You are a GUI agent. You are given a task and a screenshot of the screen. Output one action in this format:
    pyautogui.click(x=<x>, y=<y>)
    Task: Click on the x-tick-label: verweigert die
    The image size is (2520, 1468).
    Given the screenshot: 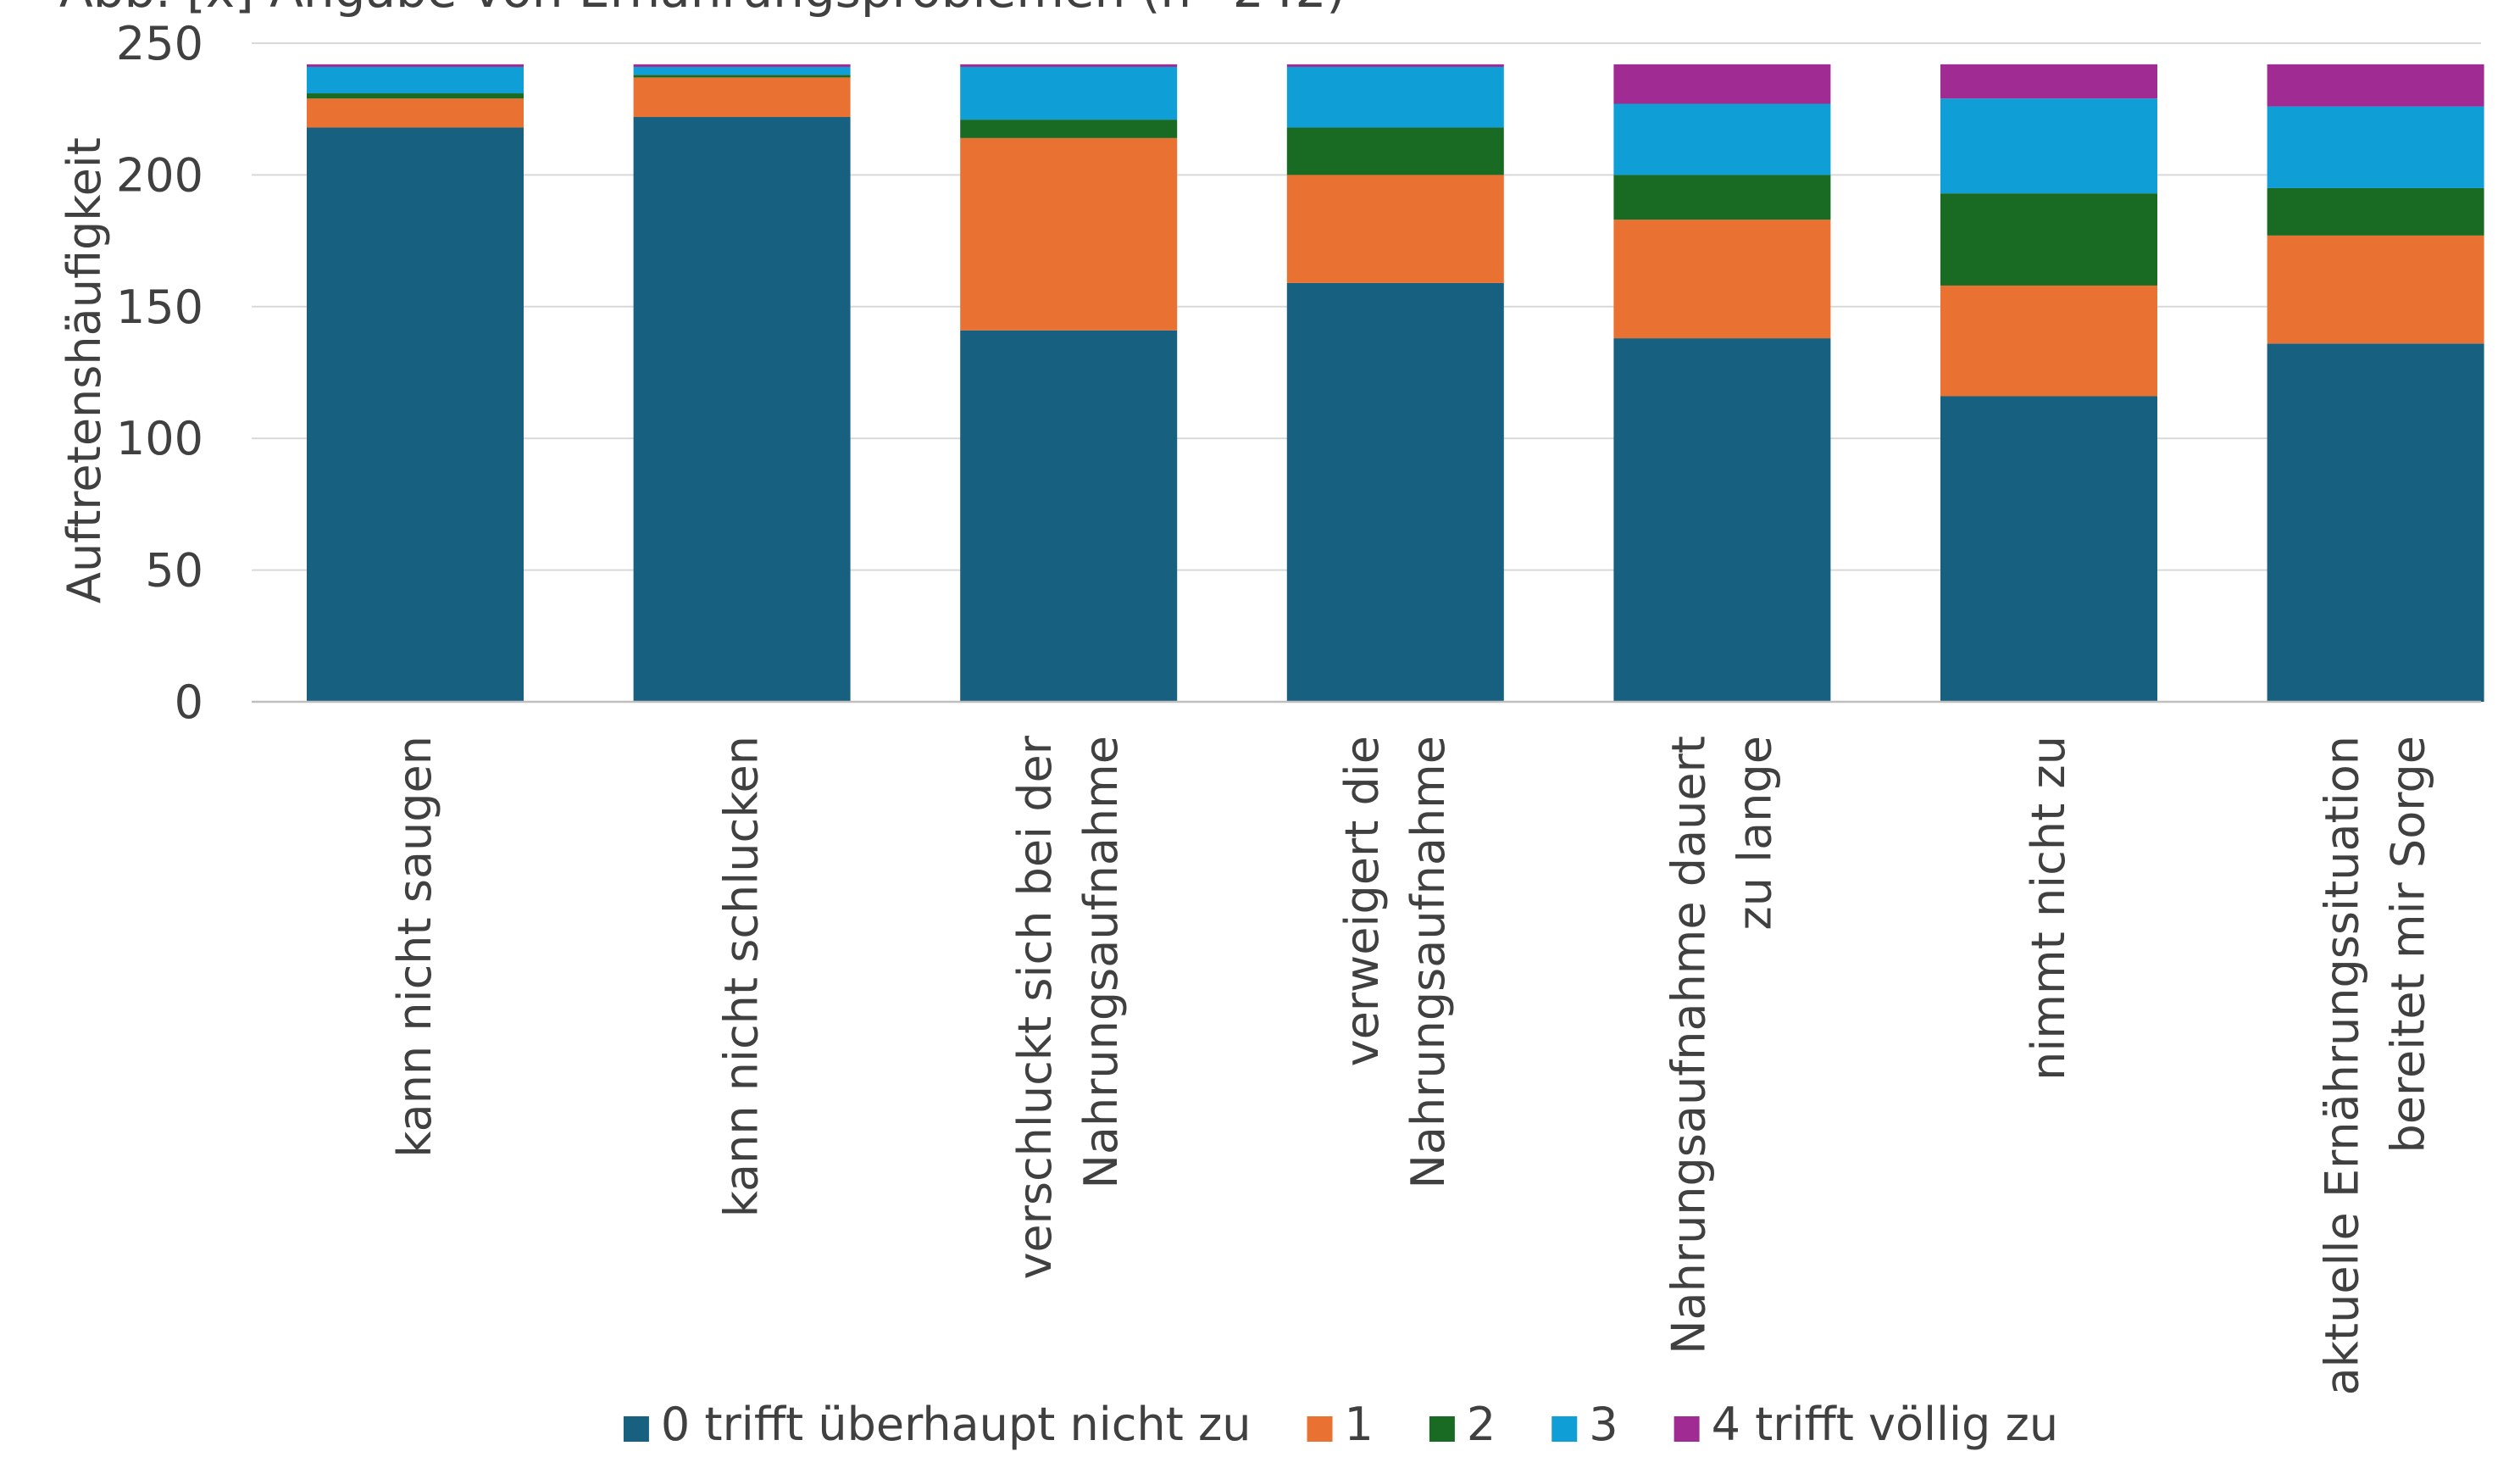 What is the action you would take?
    pyautogui.click(x=1362, y=901)
    